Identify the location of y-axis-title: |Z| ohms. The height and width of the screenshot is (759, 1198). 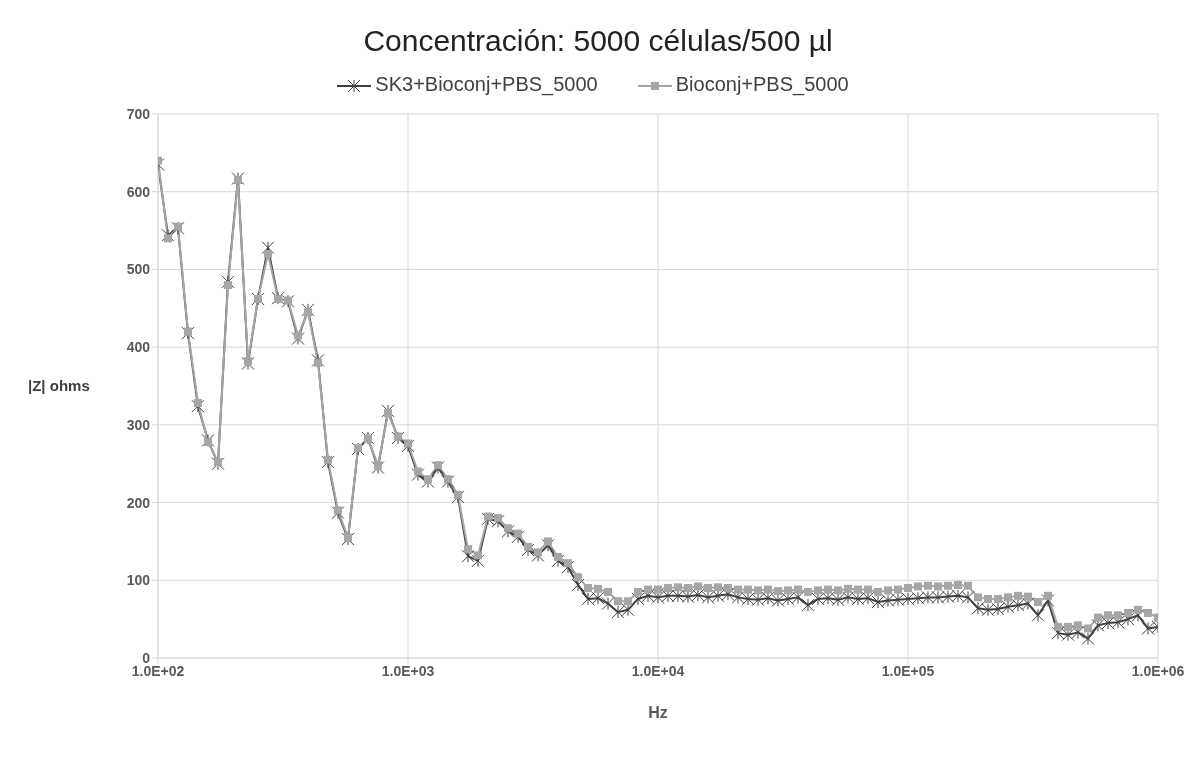
(59, 386).